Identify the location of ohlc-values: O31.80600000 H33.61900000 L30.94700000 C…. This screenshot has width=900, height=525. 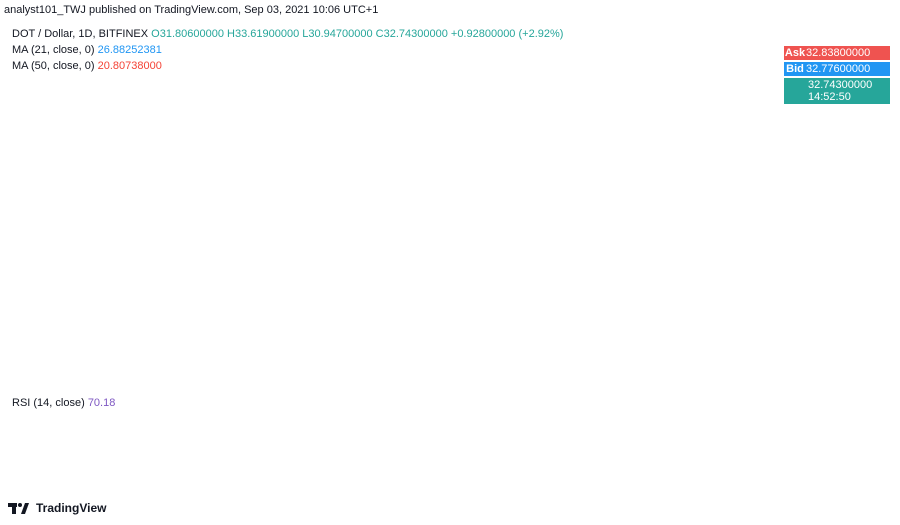
(357, 34).